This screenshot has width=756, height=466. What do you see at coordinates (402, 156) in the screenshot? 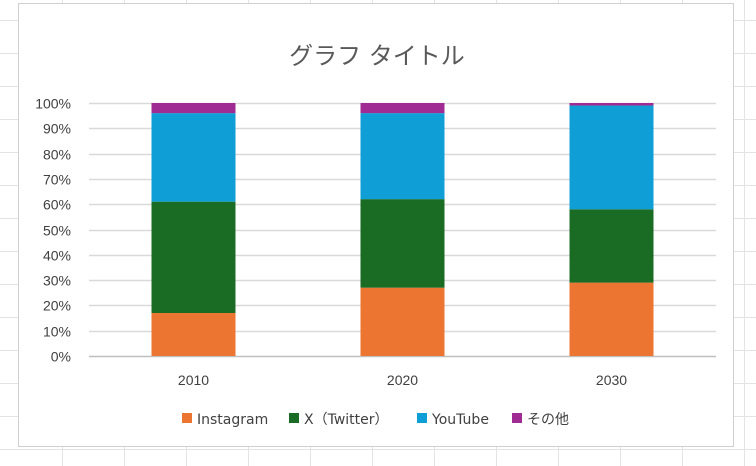
I see `bar-segment-2020-s2` at bounding box center [402, 156].